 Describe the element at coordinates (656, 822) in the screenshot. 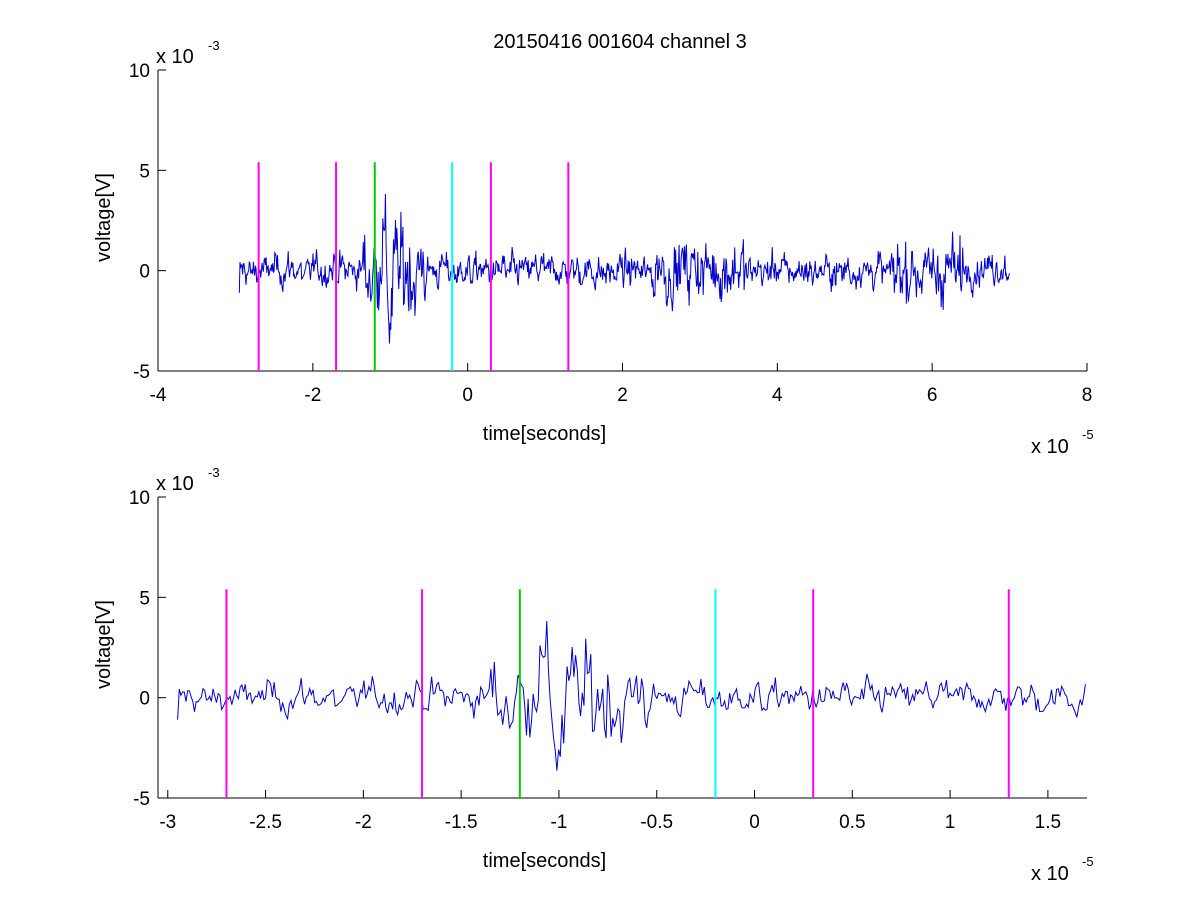

I see `x-tick-label: -0.5` at that location.